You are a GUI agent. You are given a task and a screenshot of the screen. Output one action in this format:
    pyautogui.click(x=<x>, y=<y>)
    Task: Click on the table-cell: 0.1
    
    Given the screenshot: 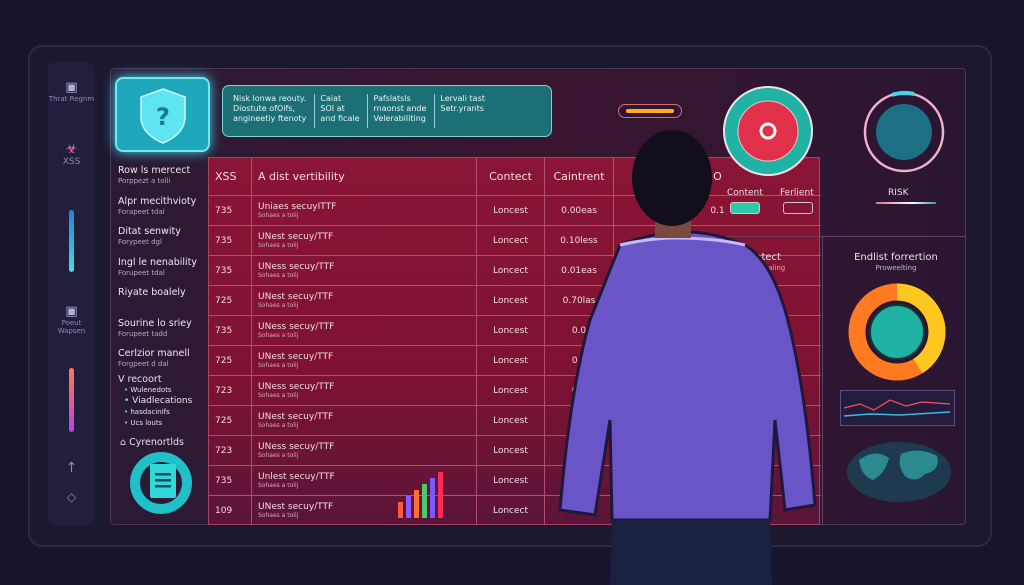 What is the action you would take?
    pyautogui.click(x=717, y=210)
    